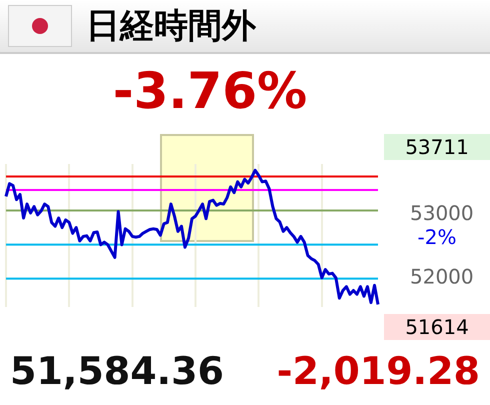 The width and height of the screenshot is (490, 405). What do you see at coordinates (171, 26) in the screenshot?
I see `chart-title: 日経時間外` at bounding box center [171, 26].